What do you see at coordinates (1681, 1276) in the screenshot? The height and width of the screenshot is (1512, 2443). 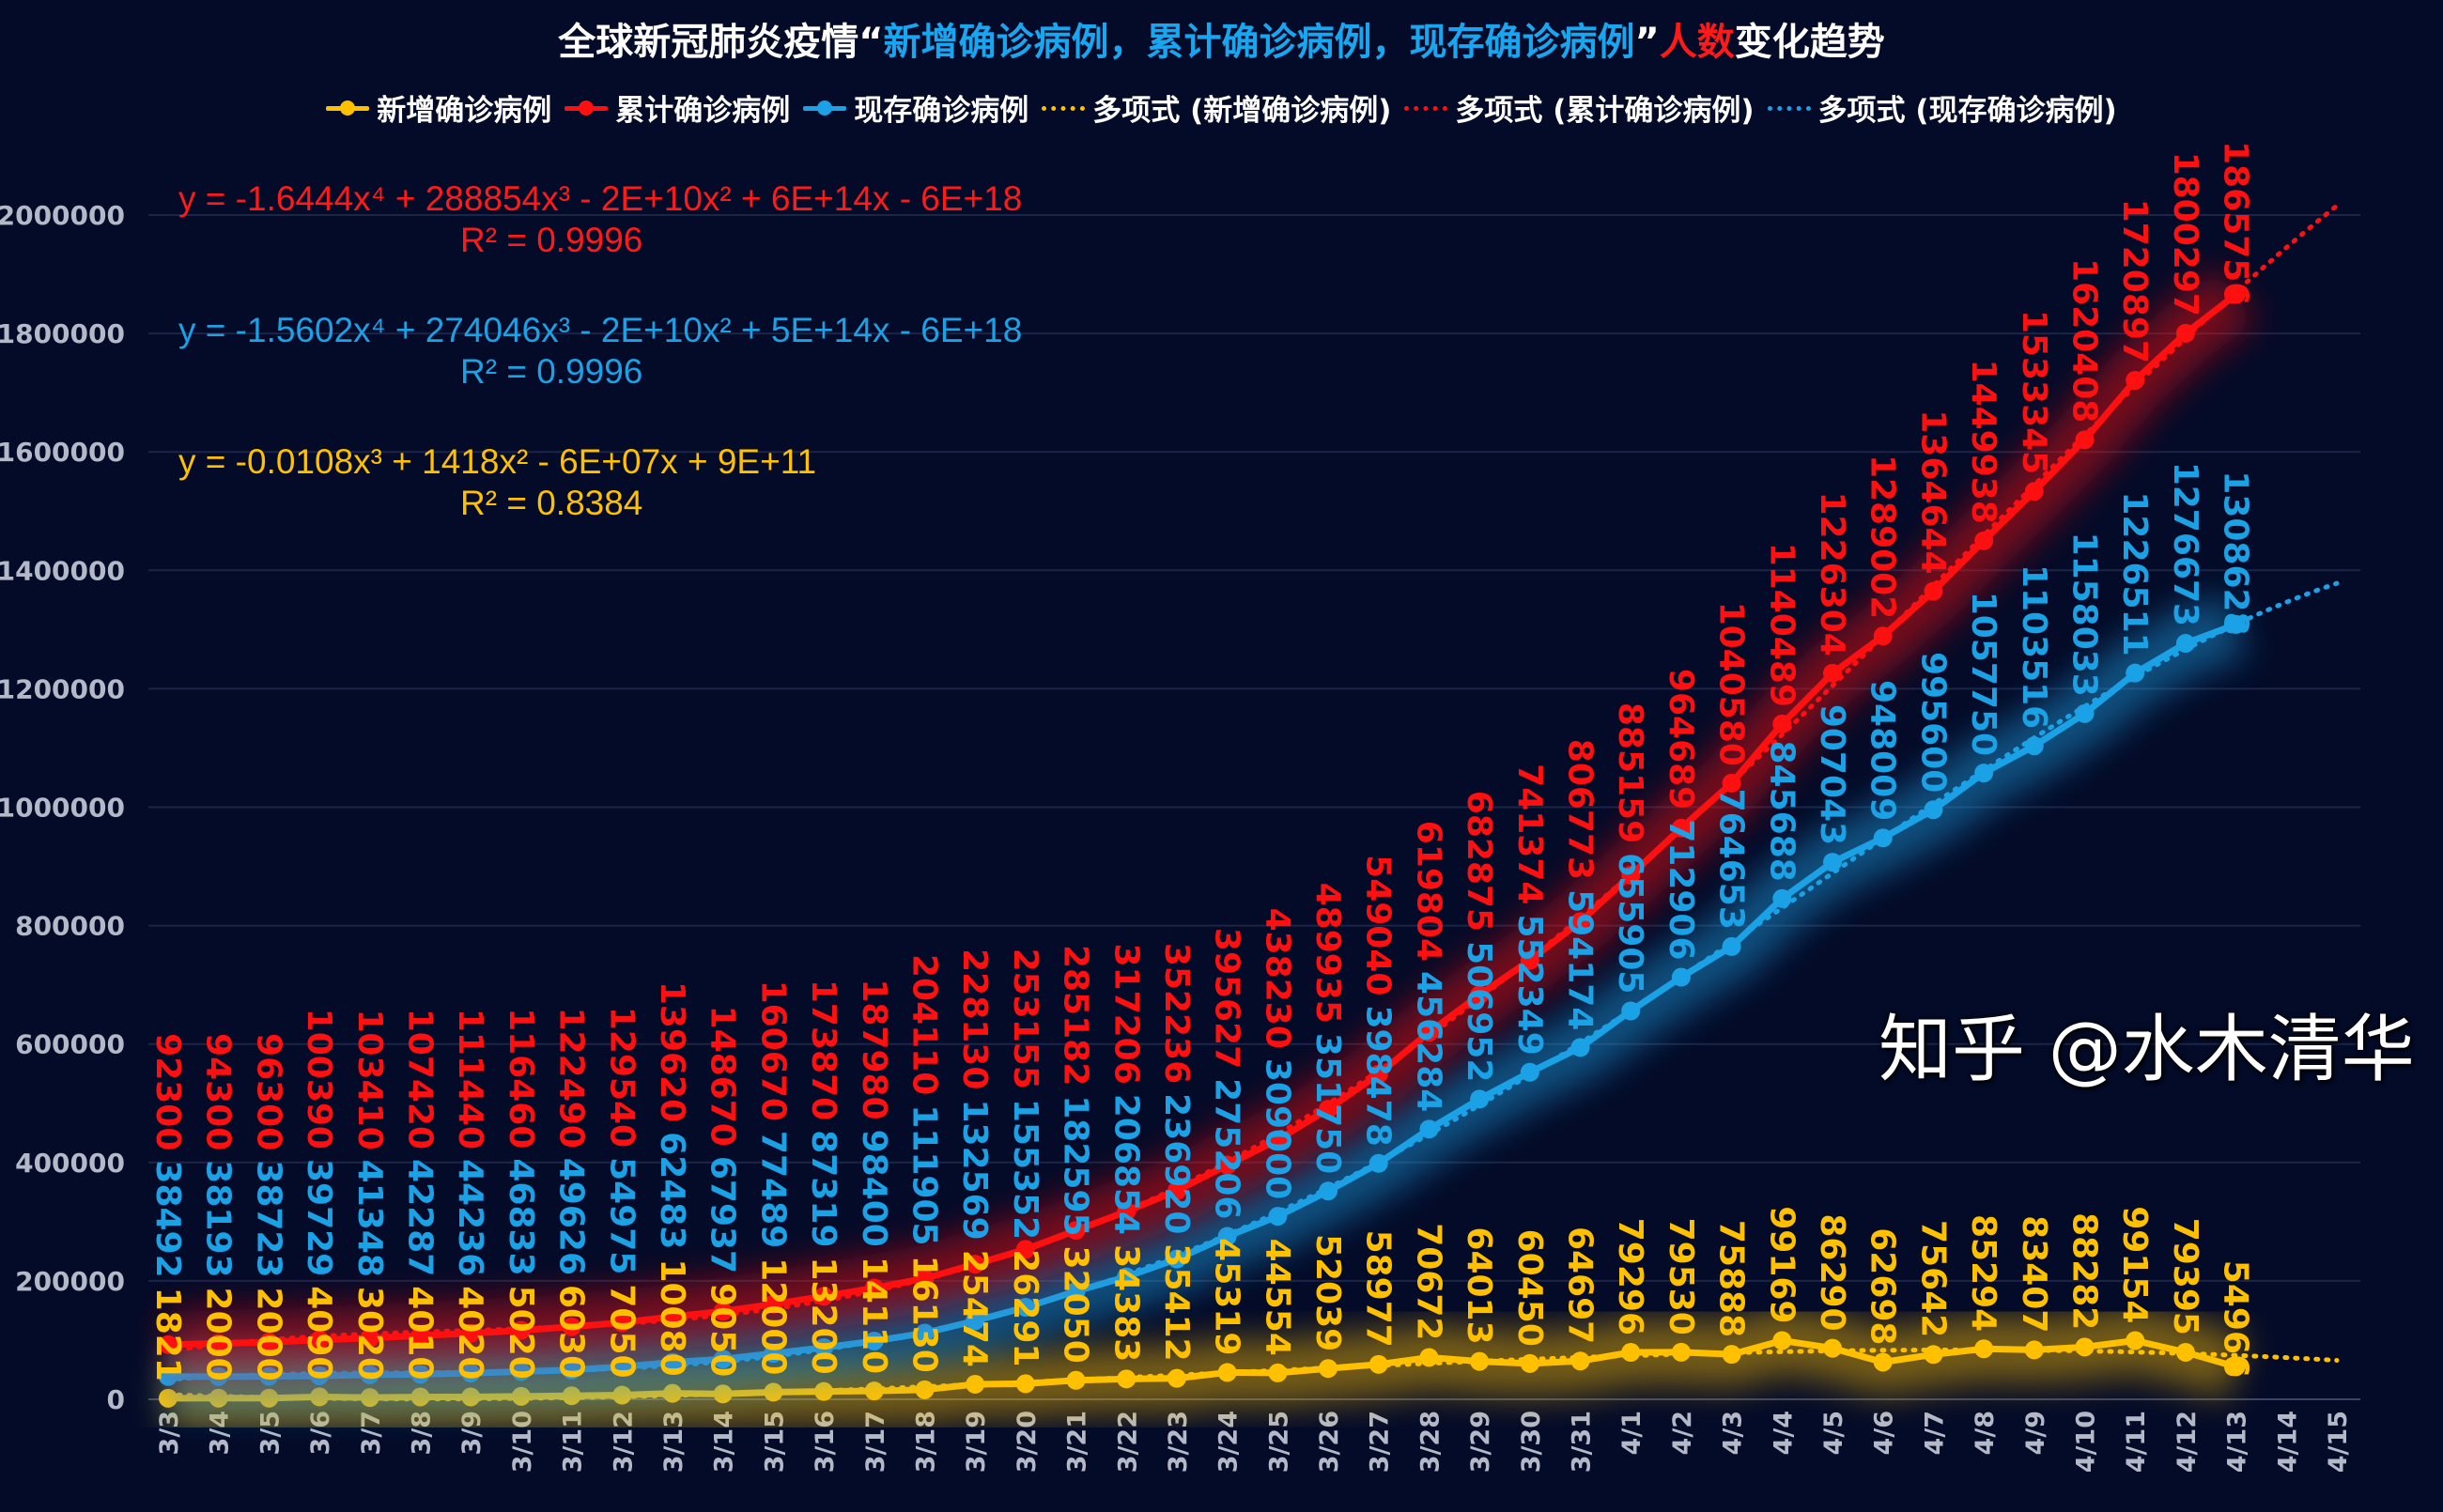 I see `data-label: 79530` at bounding box center [1681, 1276].